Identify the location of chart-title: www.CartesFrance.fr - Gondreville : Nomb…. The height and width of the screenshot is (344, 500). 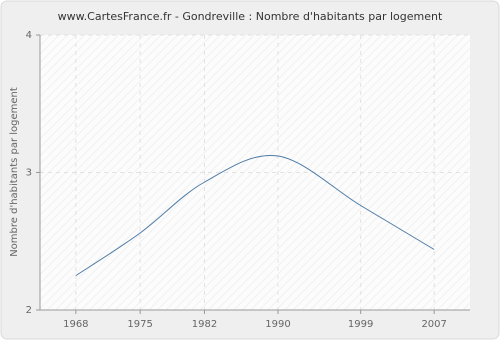
(250, 16).